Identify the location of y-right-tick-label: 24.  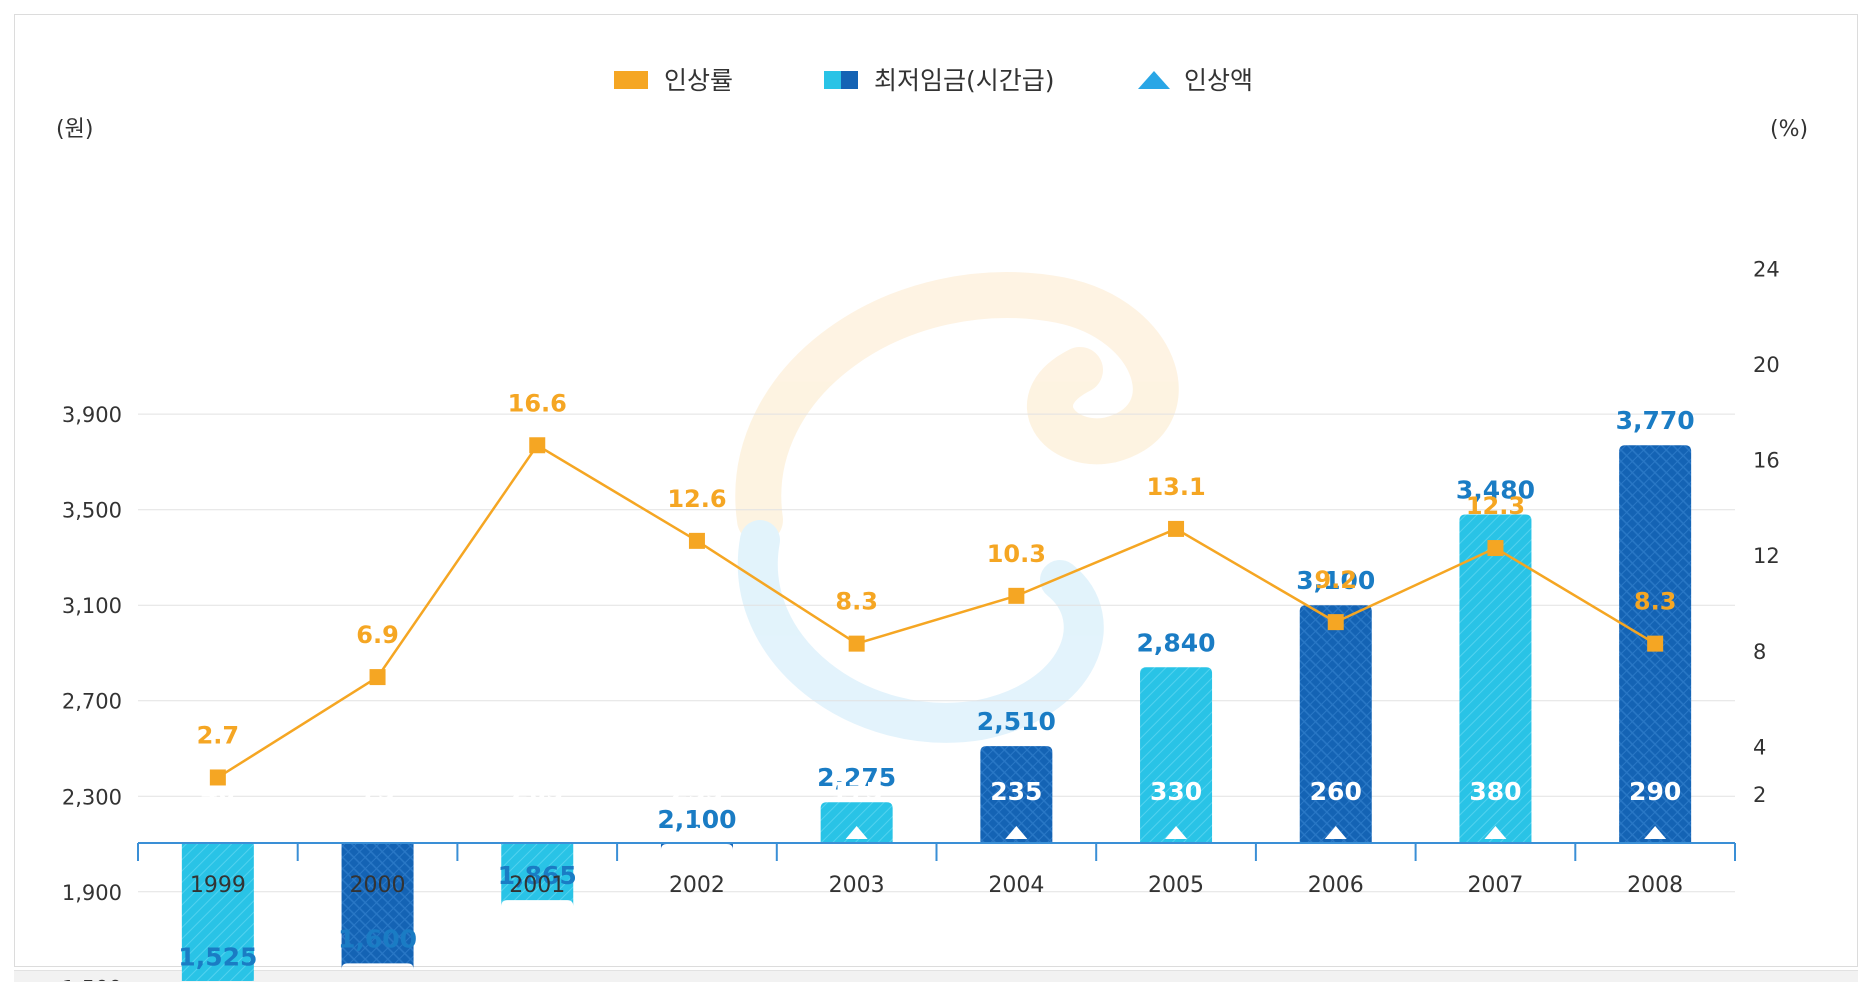
(1766, 269).